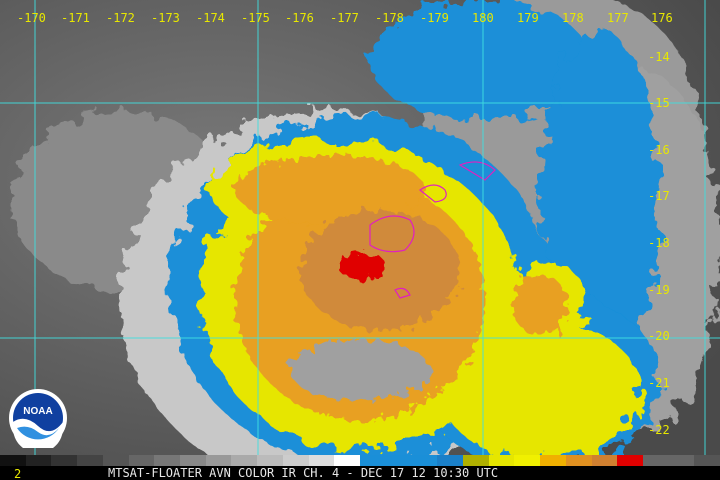  I want to click on lon-label: -176, so click(299, 18).